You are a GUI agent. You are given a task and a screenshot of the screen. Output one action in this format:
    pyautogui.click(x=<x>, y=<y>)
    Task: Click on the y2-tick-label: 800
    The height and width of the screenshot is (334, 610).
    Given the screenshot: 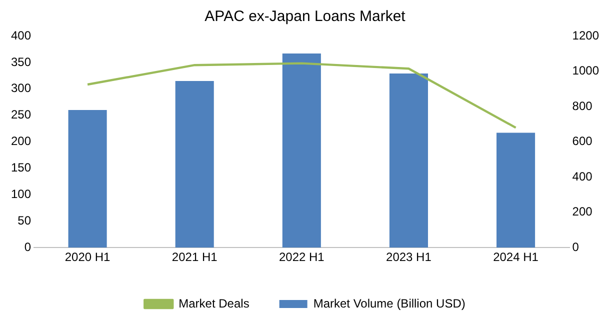 What is the action you would take?
    pyautogui.click(x=582, y=105)
    